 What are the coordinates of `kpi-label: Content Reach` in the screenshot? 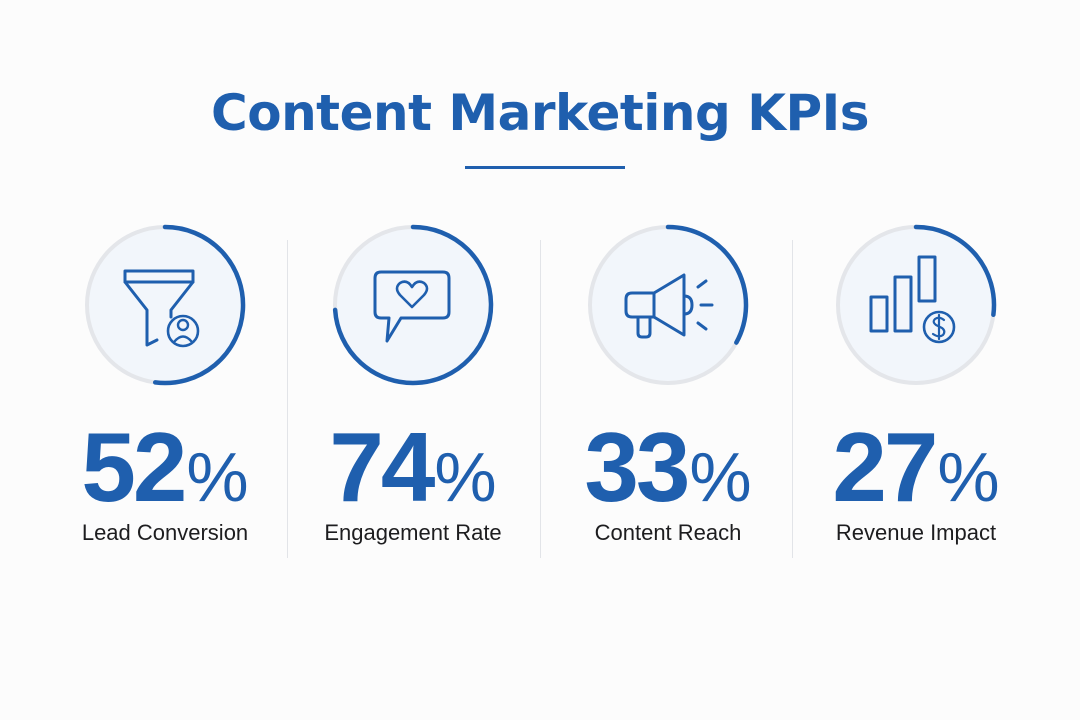 It's located at (668, 532).